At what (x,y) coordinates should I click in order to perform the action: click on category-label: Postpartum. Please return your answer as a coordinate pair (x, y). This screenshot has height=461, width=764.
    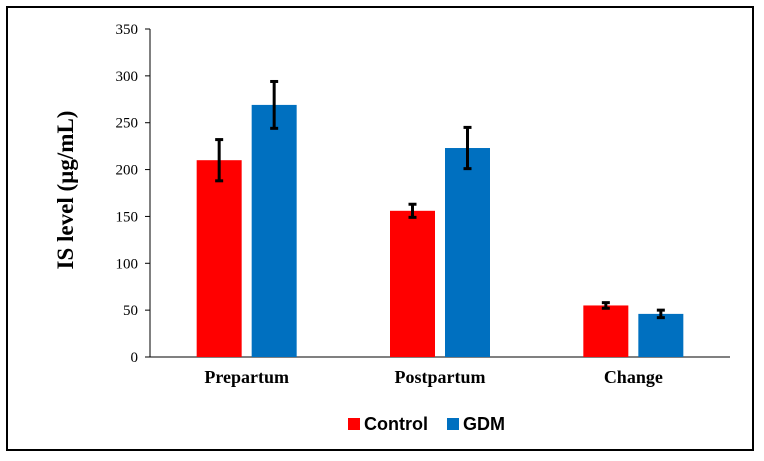
    Looking at the image, I should click on (440, 377).